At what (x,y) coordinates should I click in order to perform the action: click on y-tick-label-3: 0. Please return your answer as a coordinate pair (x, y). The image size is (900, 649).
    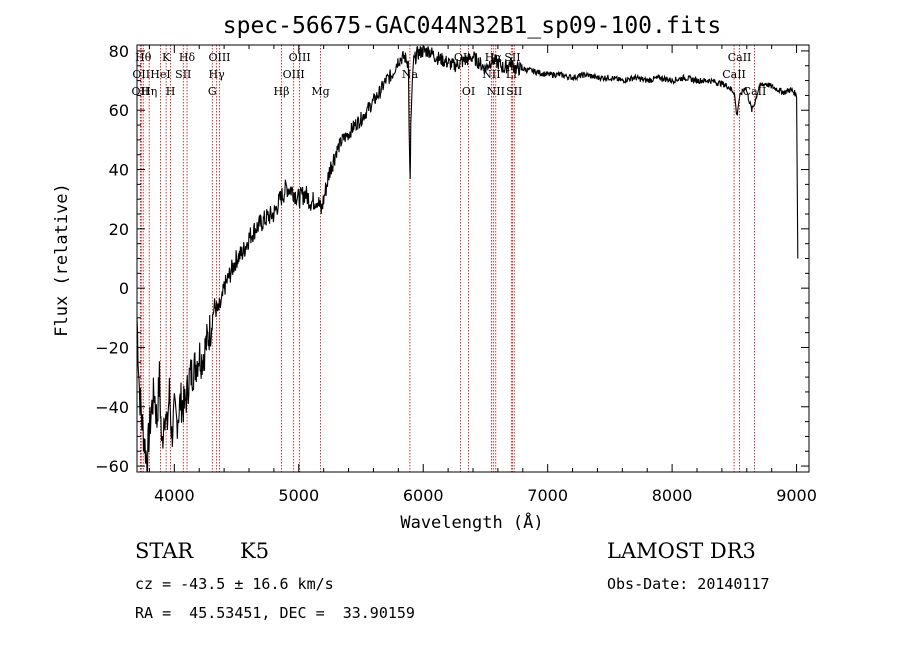
    Looking at the image, I should click on (124, 288).